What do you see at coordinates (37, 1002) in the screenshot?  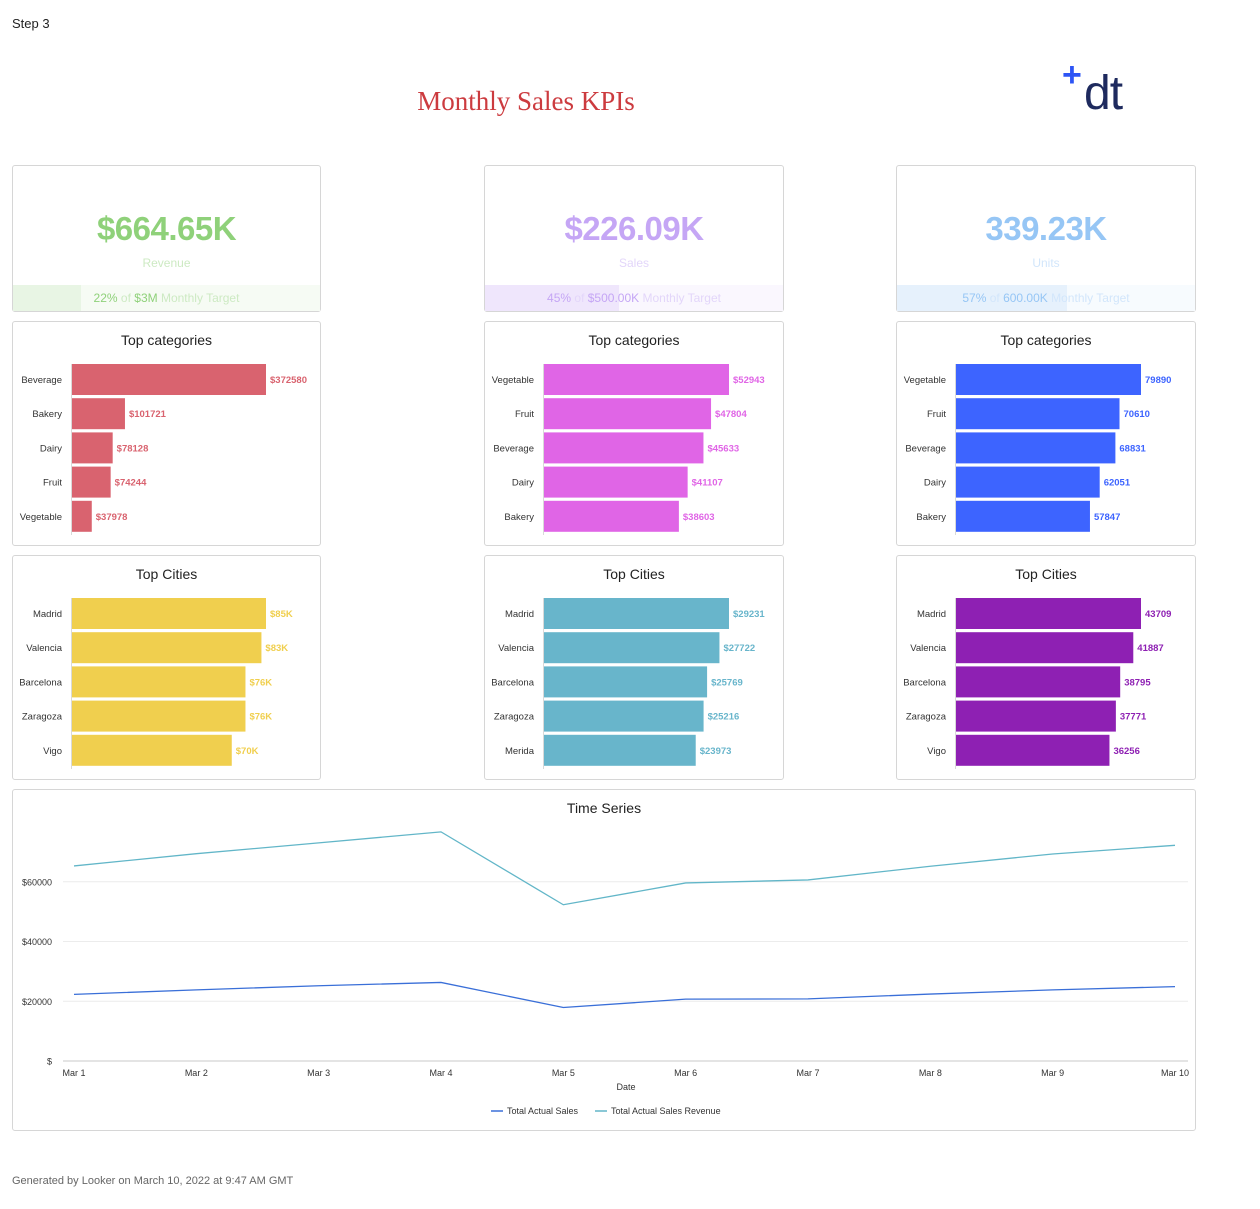 I see `y-tick-label: $20000` at bounding box center [37, 1002].